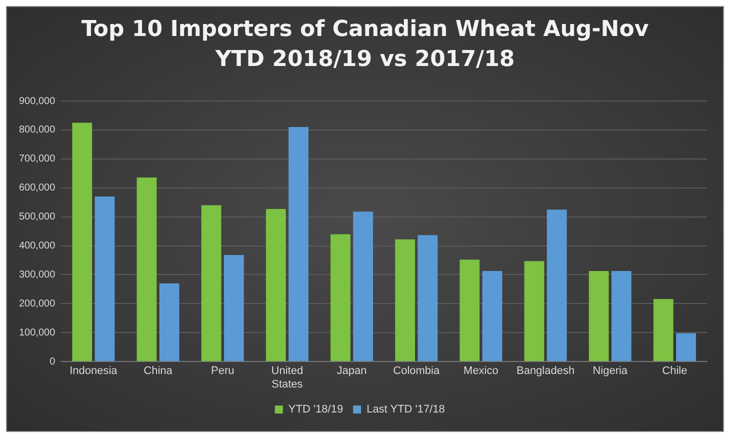 The width and height of the screenshot is (737, 442). I want to click on x-tick-label: China, so click(159, 371).